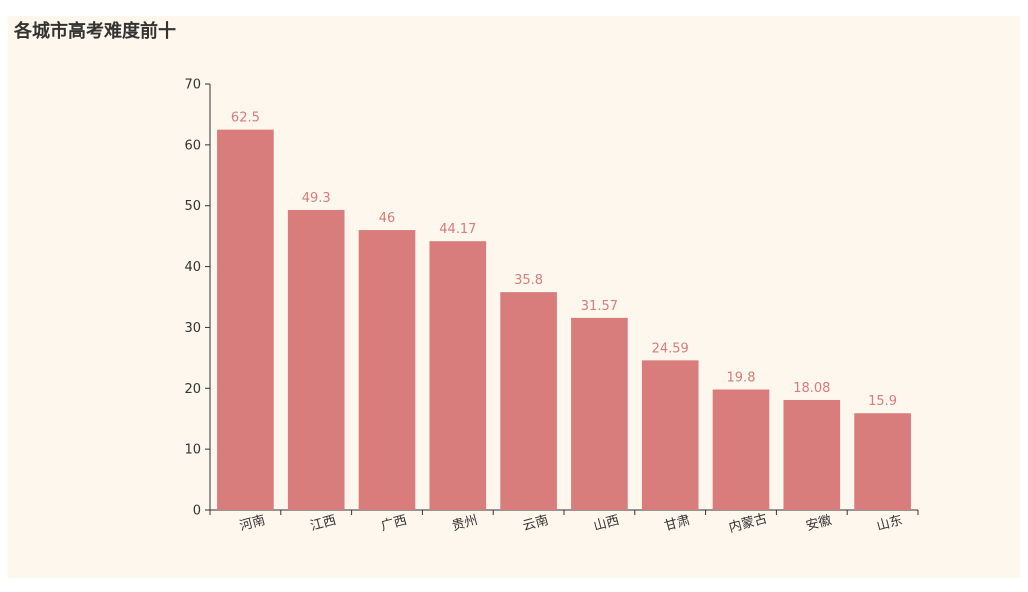 This screenshot has height=592, width=1028. I want to click on y-tick-label: 10, so click(192, 450).